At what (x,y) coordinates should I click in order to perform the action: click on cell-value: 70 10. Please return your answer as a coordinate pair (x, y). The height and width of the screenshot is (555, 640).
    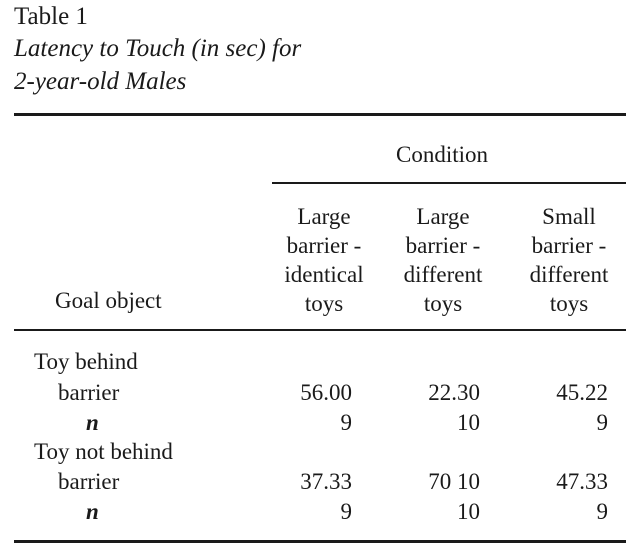
    Looking at the image, I should click on (454, 481).